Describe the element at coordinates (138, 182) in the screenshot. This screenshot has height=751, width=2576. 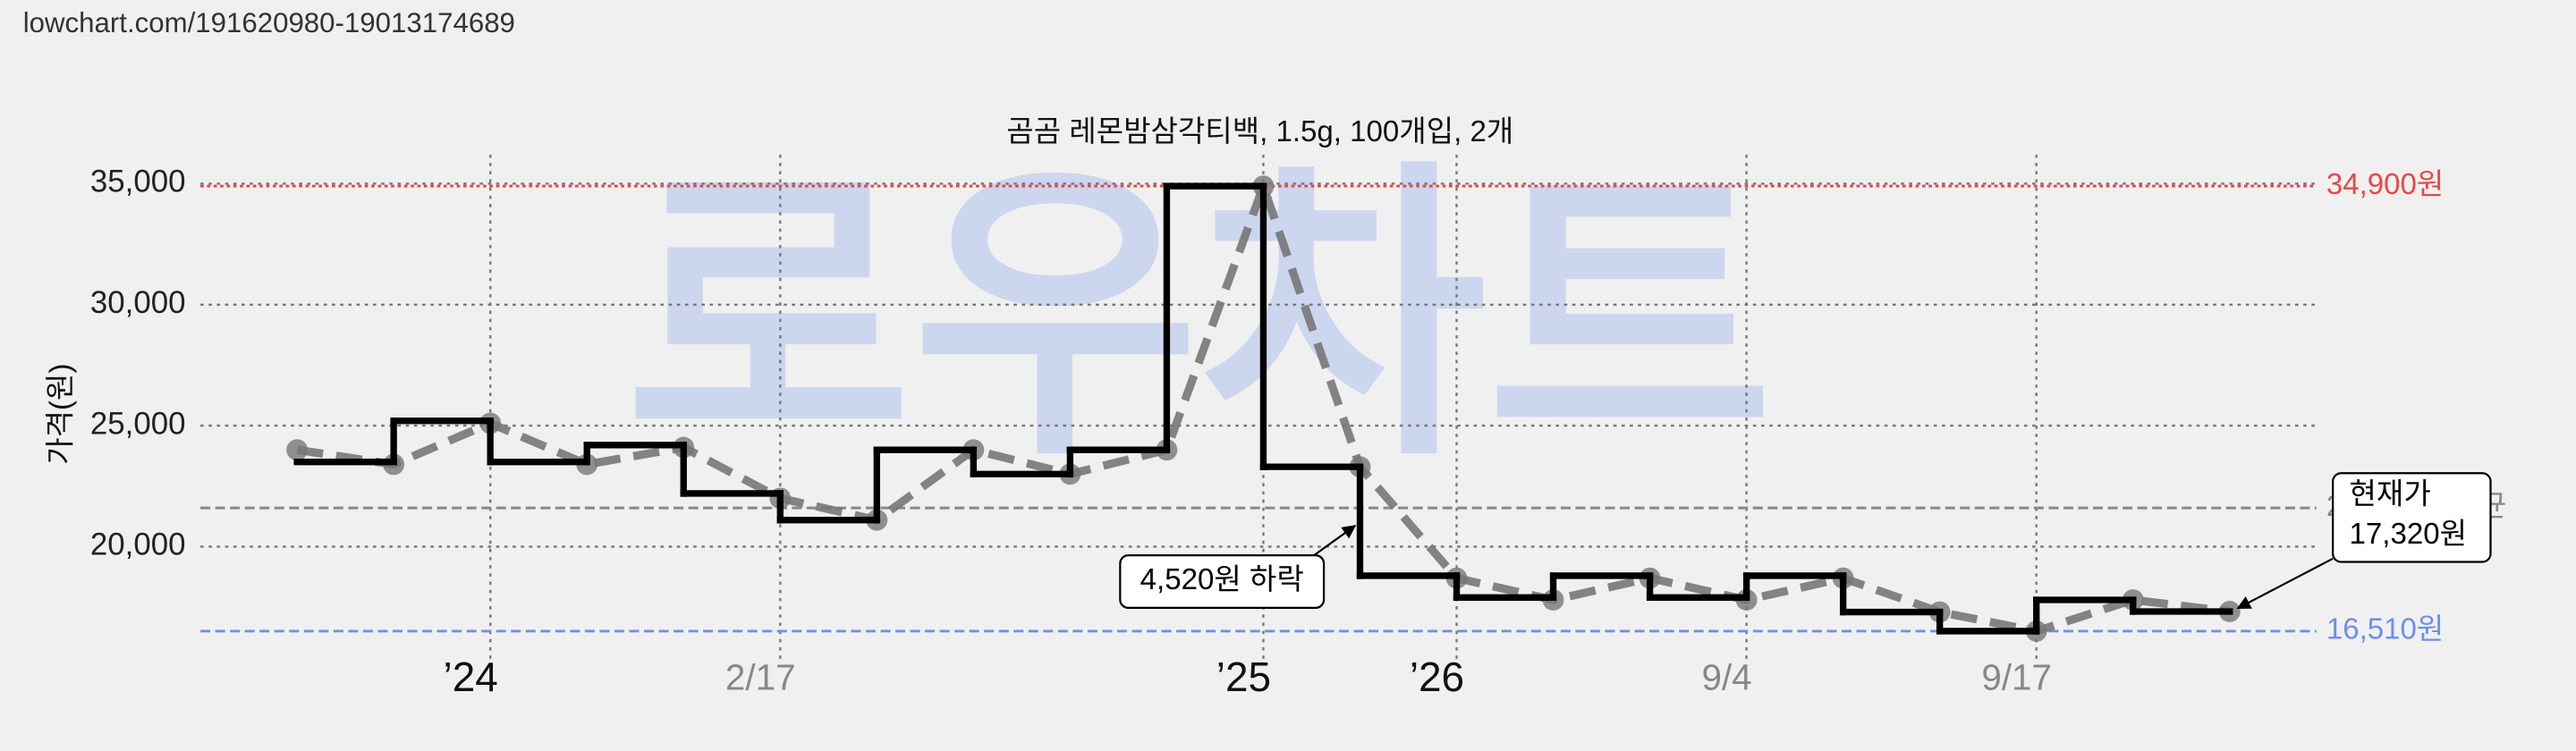
I see `y-tick-label: 35,000` at that location.